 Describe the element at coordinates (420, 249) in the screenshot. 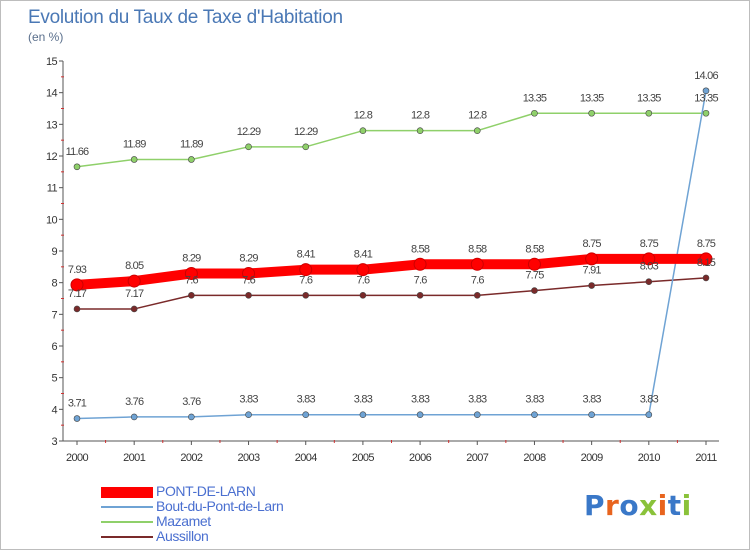

I see `data-label: 8.58` at that location.